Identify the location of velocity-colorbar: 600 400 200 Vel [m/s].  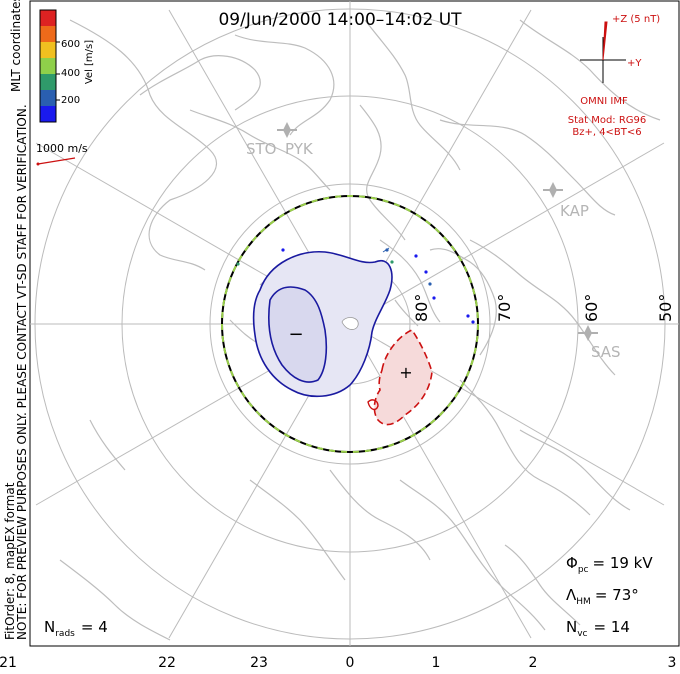
(67, 66).